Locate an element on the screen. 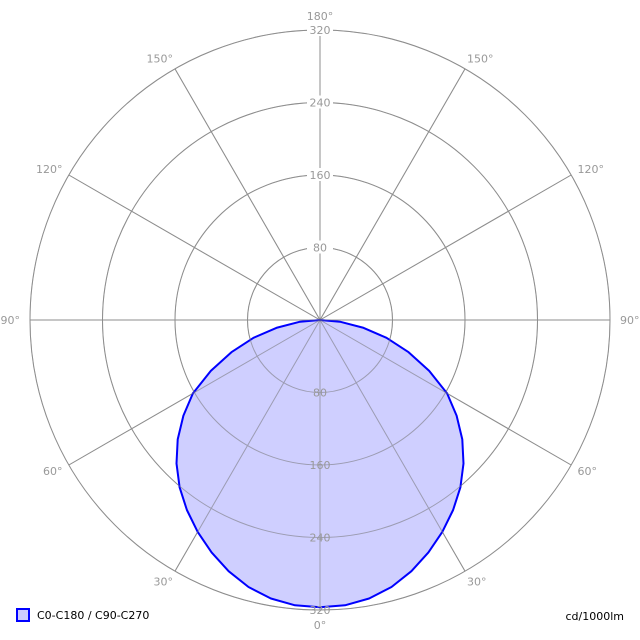 Image resolution: width=640 pixels, height=640 pixels. legend-swatch is located at coordinates (23, 615).